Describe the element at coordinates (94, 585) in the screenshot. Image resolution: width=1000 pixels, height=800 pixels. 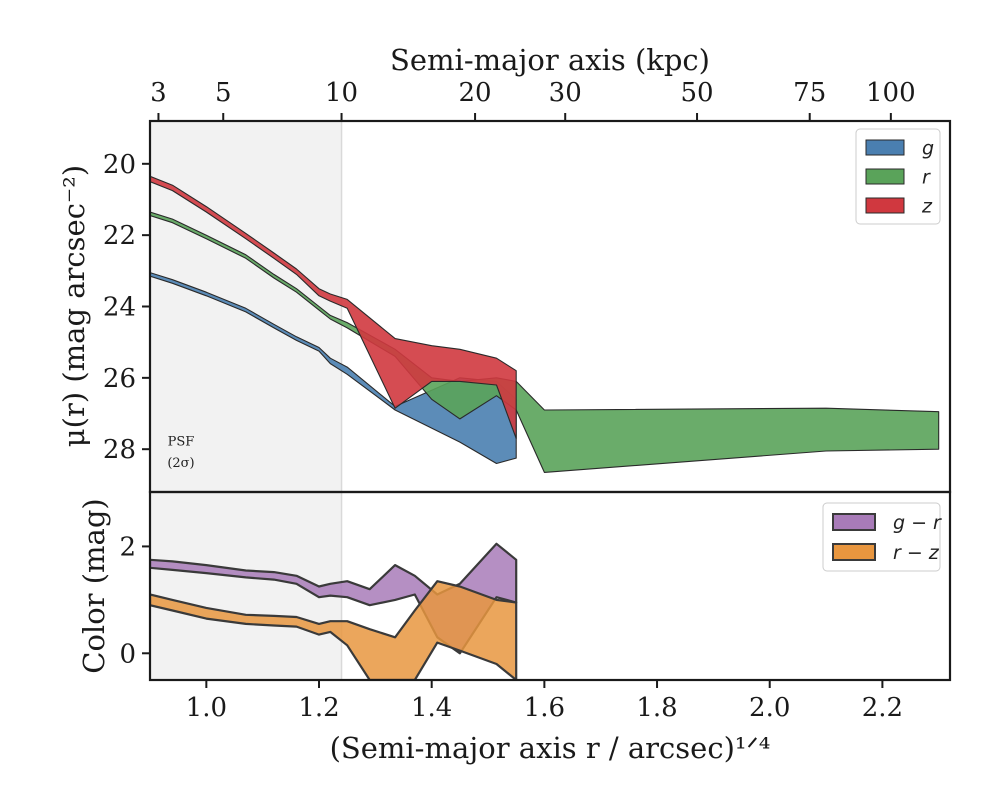
I see `y-axis-title-color: Color (mag)` at that location.